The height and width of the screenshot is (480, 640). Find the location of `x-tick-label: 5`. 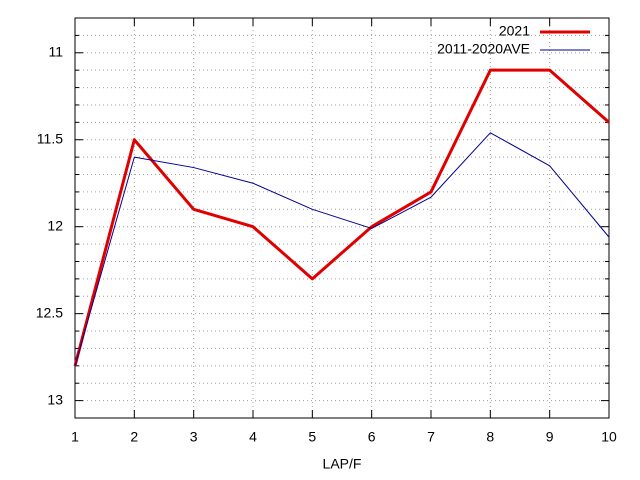

x-tick-label: 5 is located at coordinates (312, 437).